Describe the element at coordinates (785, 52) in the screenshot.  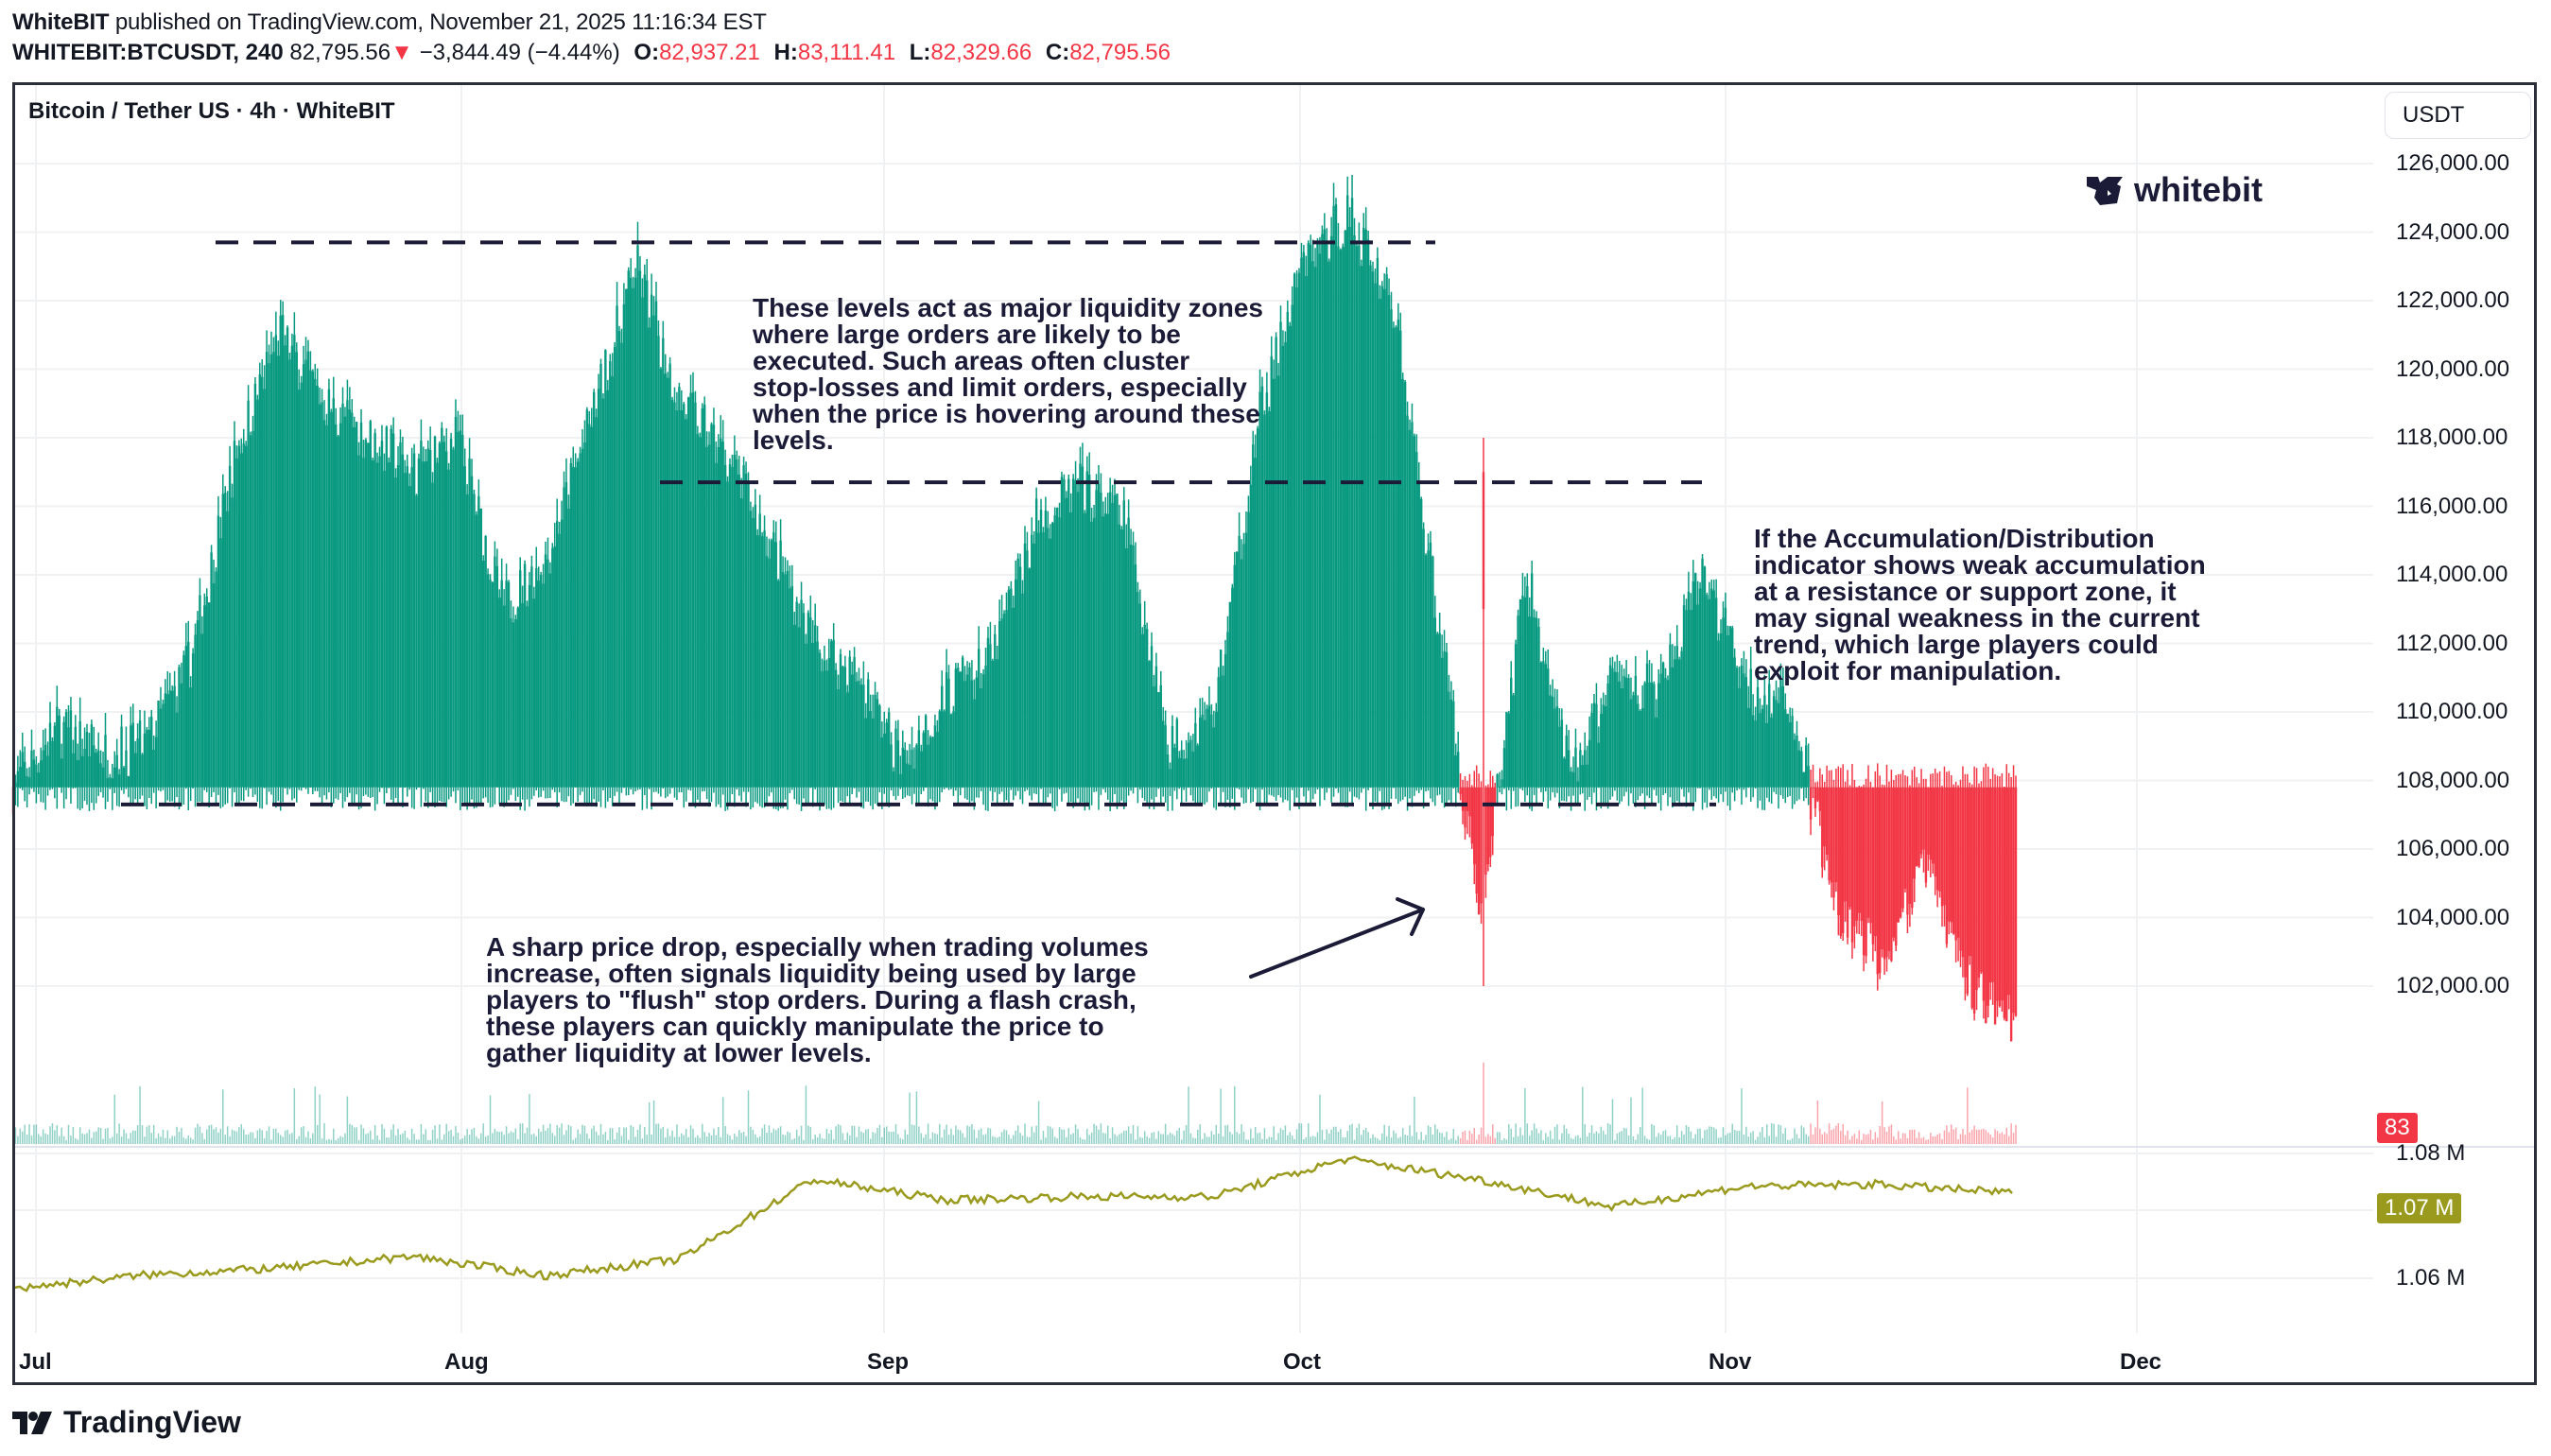
I see `high-label: H:` at that location.